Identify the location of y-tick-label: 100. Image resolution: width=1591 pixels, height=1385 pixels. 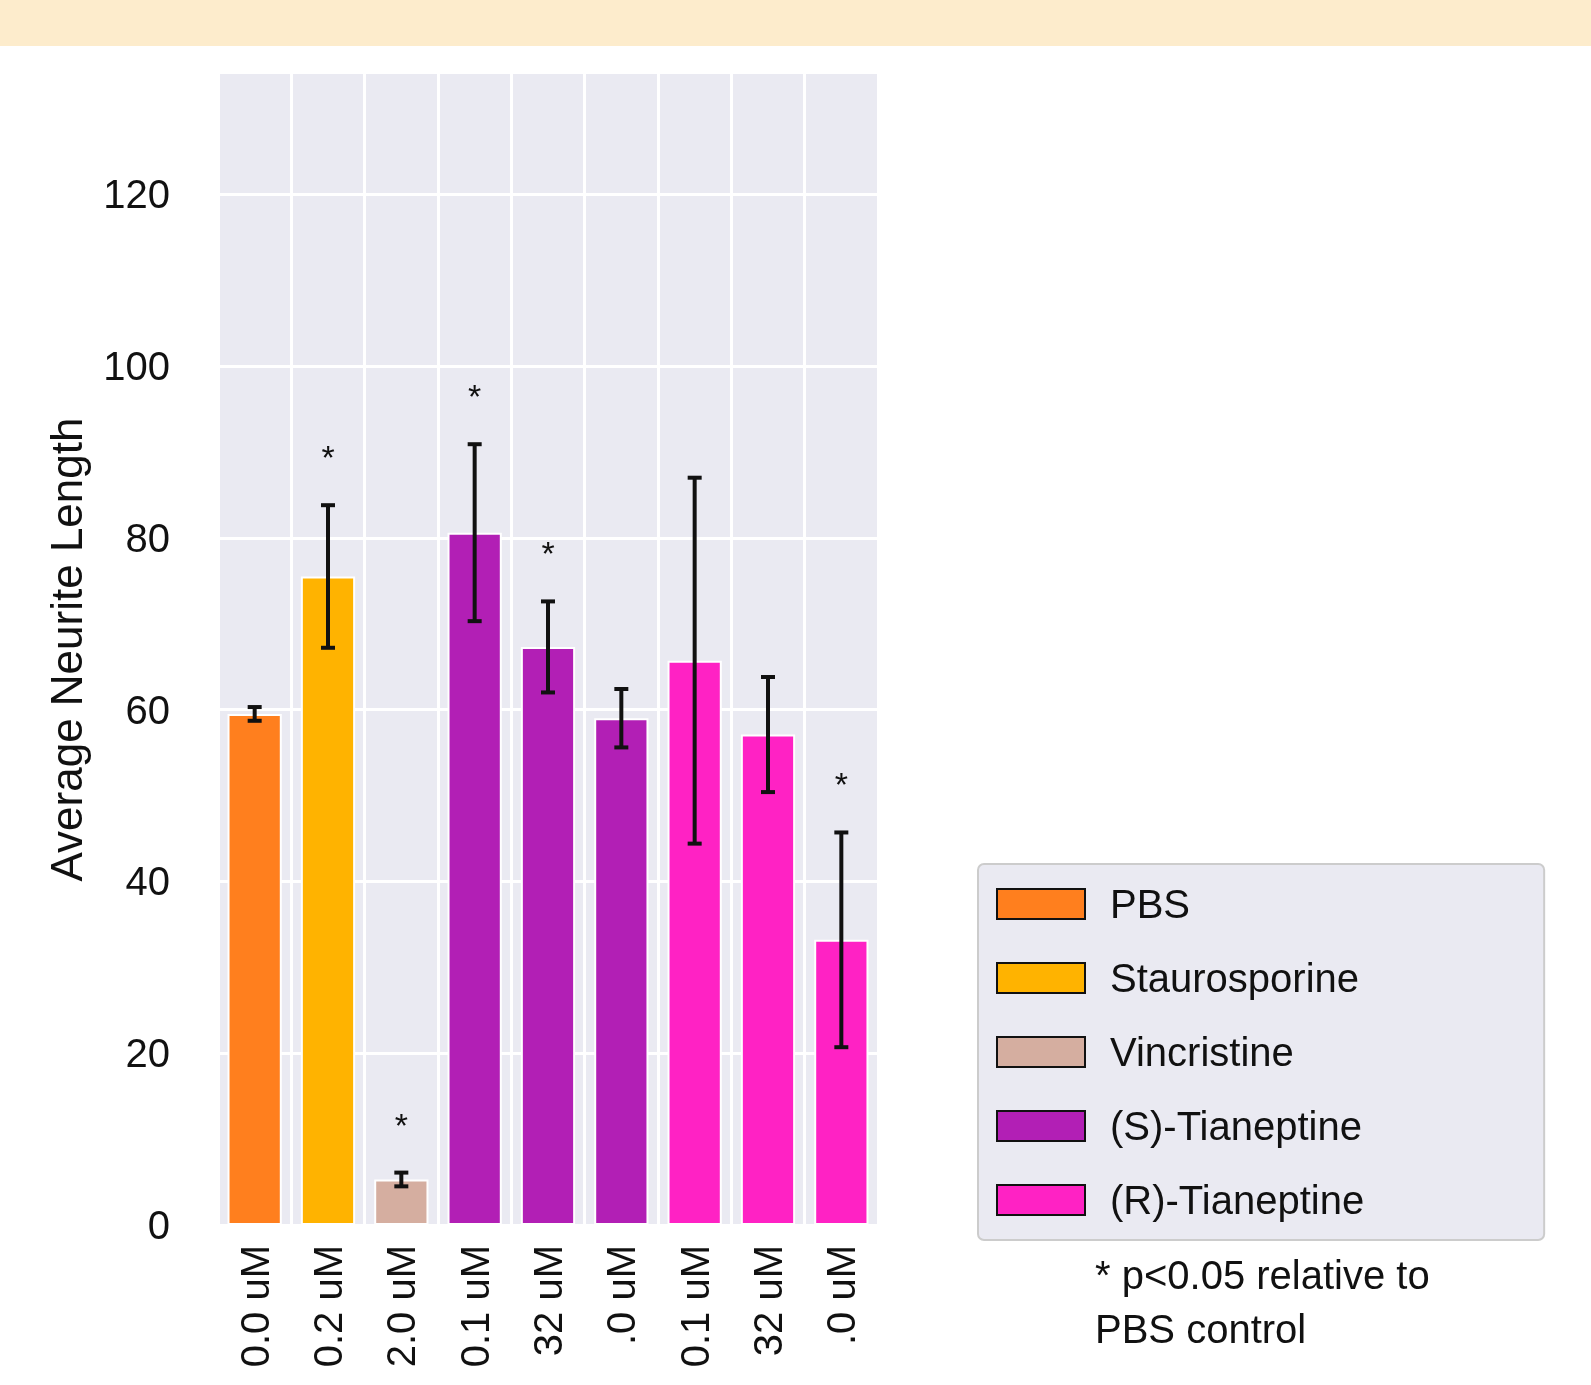
(136, 366).